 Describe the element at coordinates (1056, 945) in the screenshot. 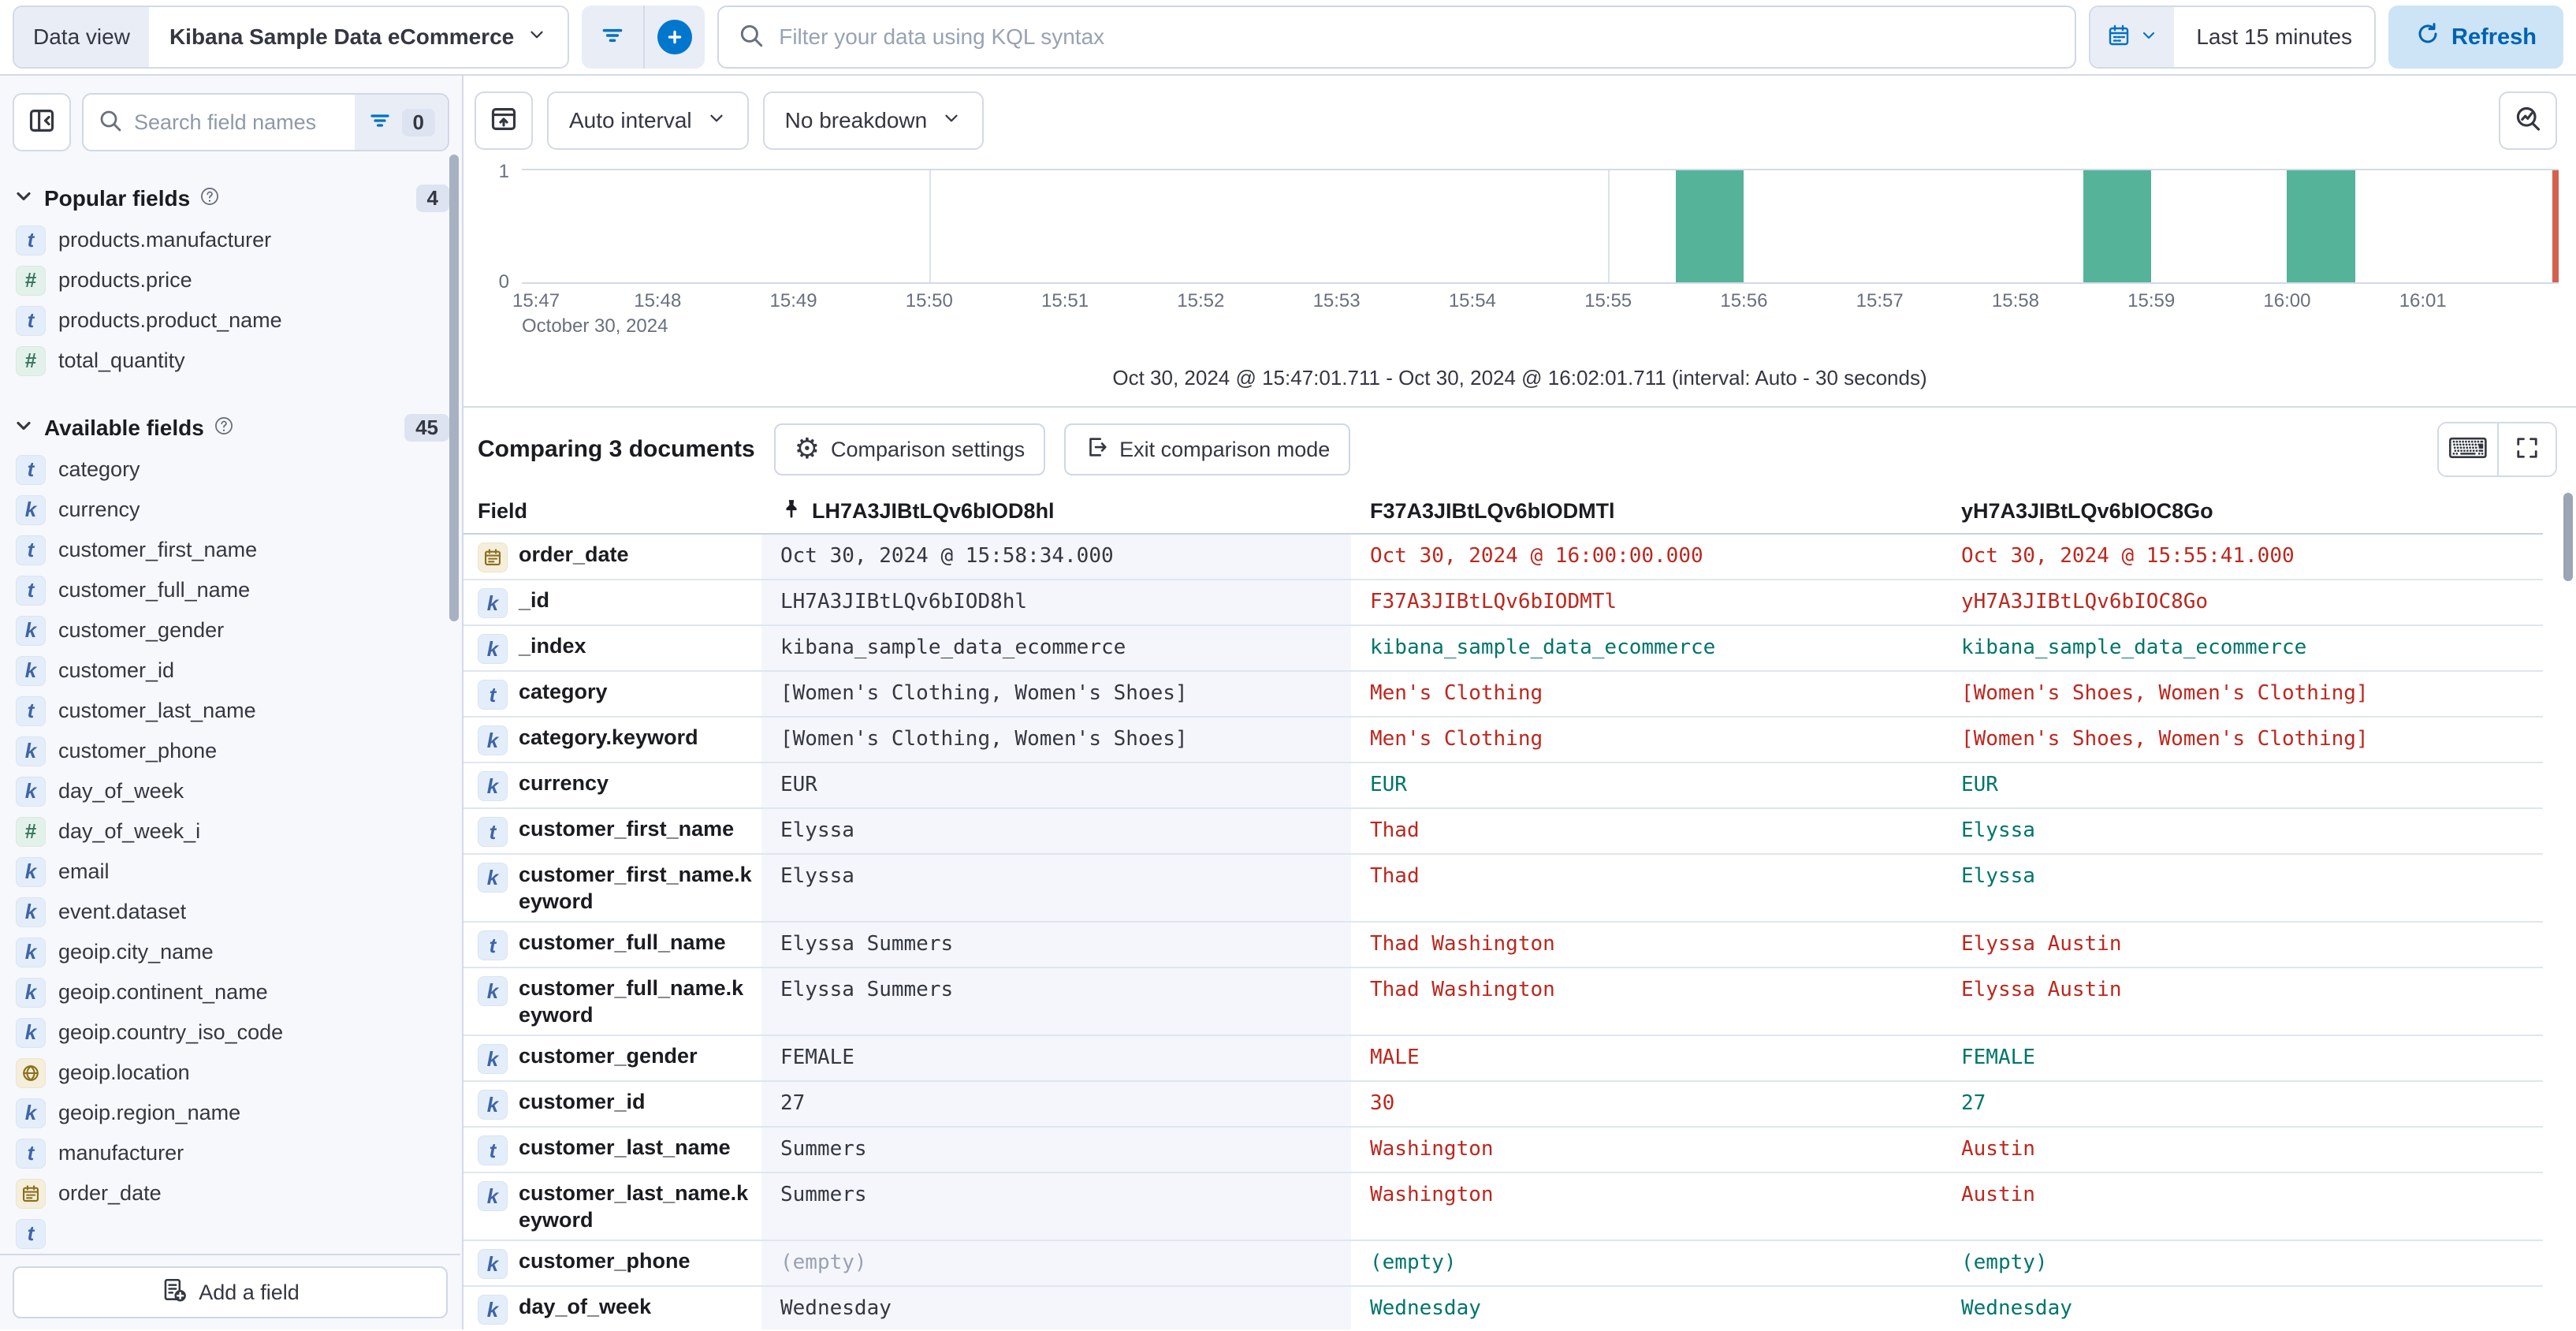

I see `value-cell-base: Elyssa Summers` at that location.